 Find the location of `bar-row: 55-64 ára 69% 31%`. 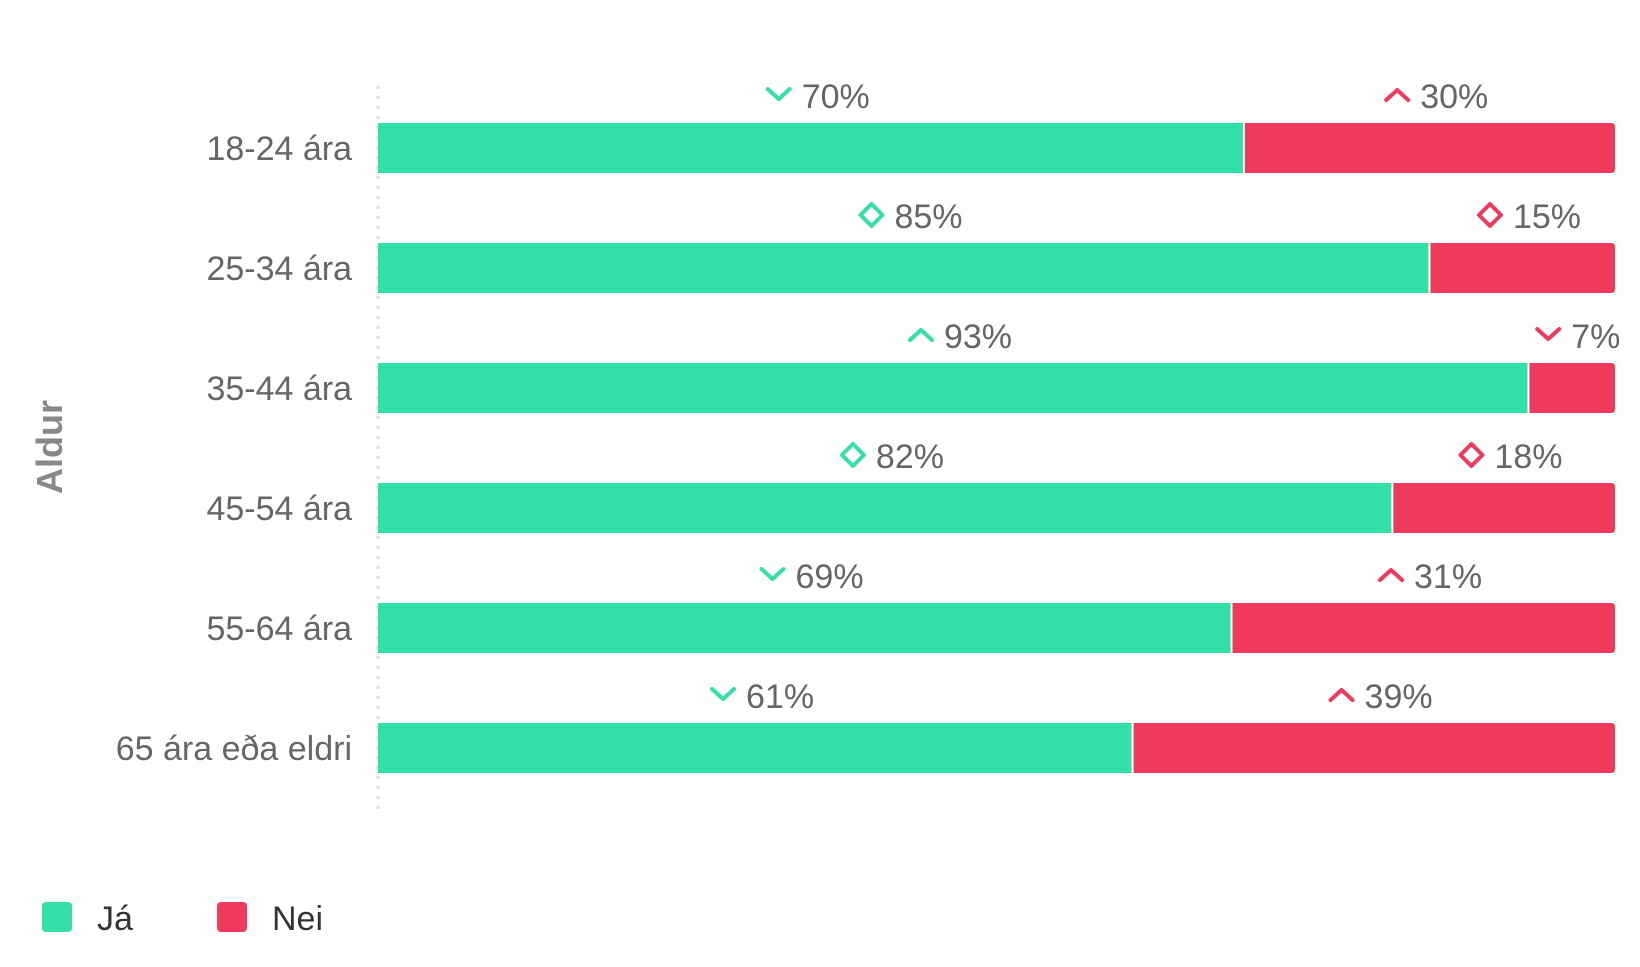

bar-row: 55-64 ára 69% 31% is located at coordinates (910, 605).